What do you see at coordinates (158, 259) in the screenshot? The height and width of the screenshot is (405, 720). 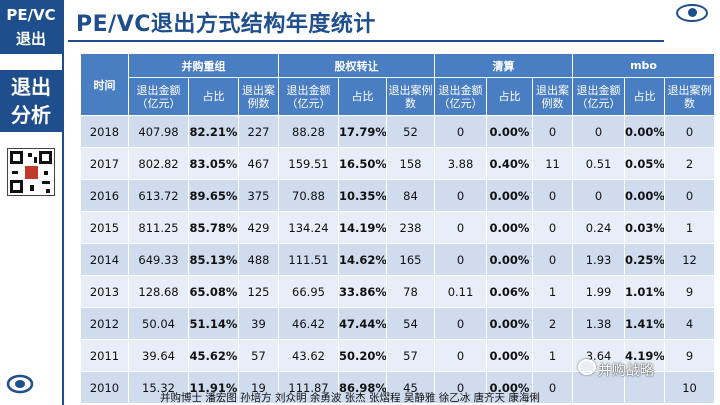 I see `table-cell: 649.33` at bounding box center [158, 259].